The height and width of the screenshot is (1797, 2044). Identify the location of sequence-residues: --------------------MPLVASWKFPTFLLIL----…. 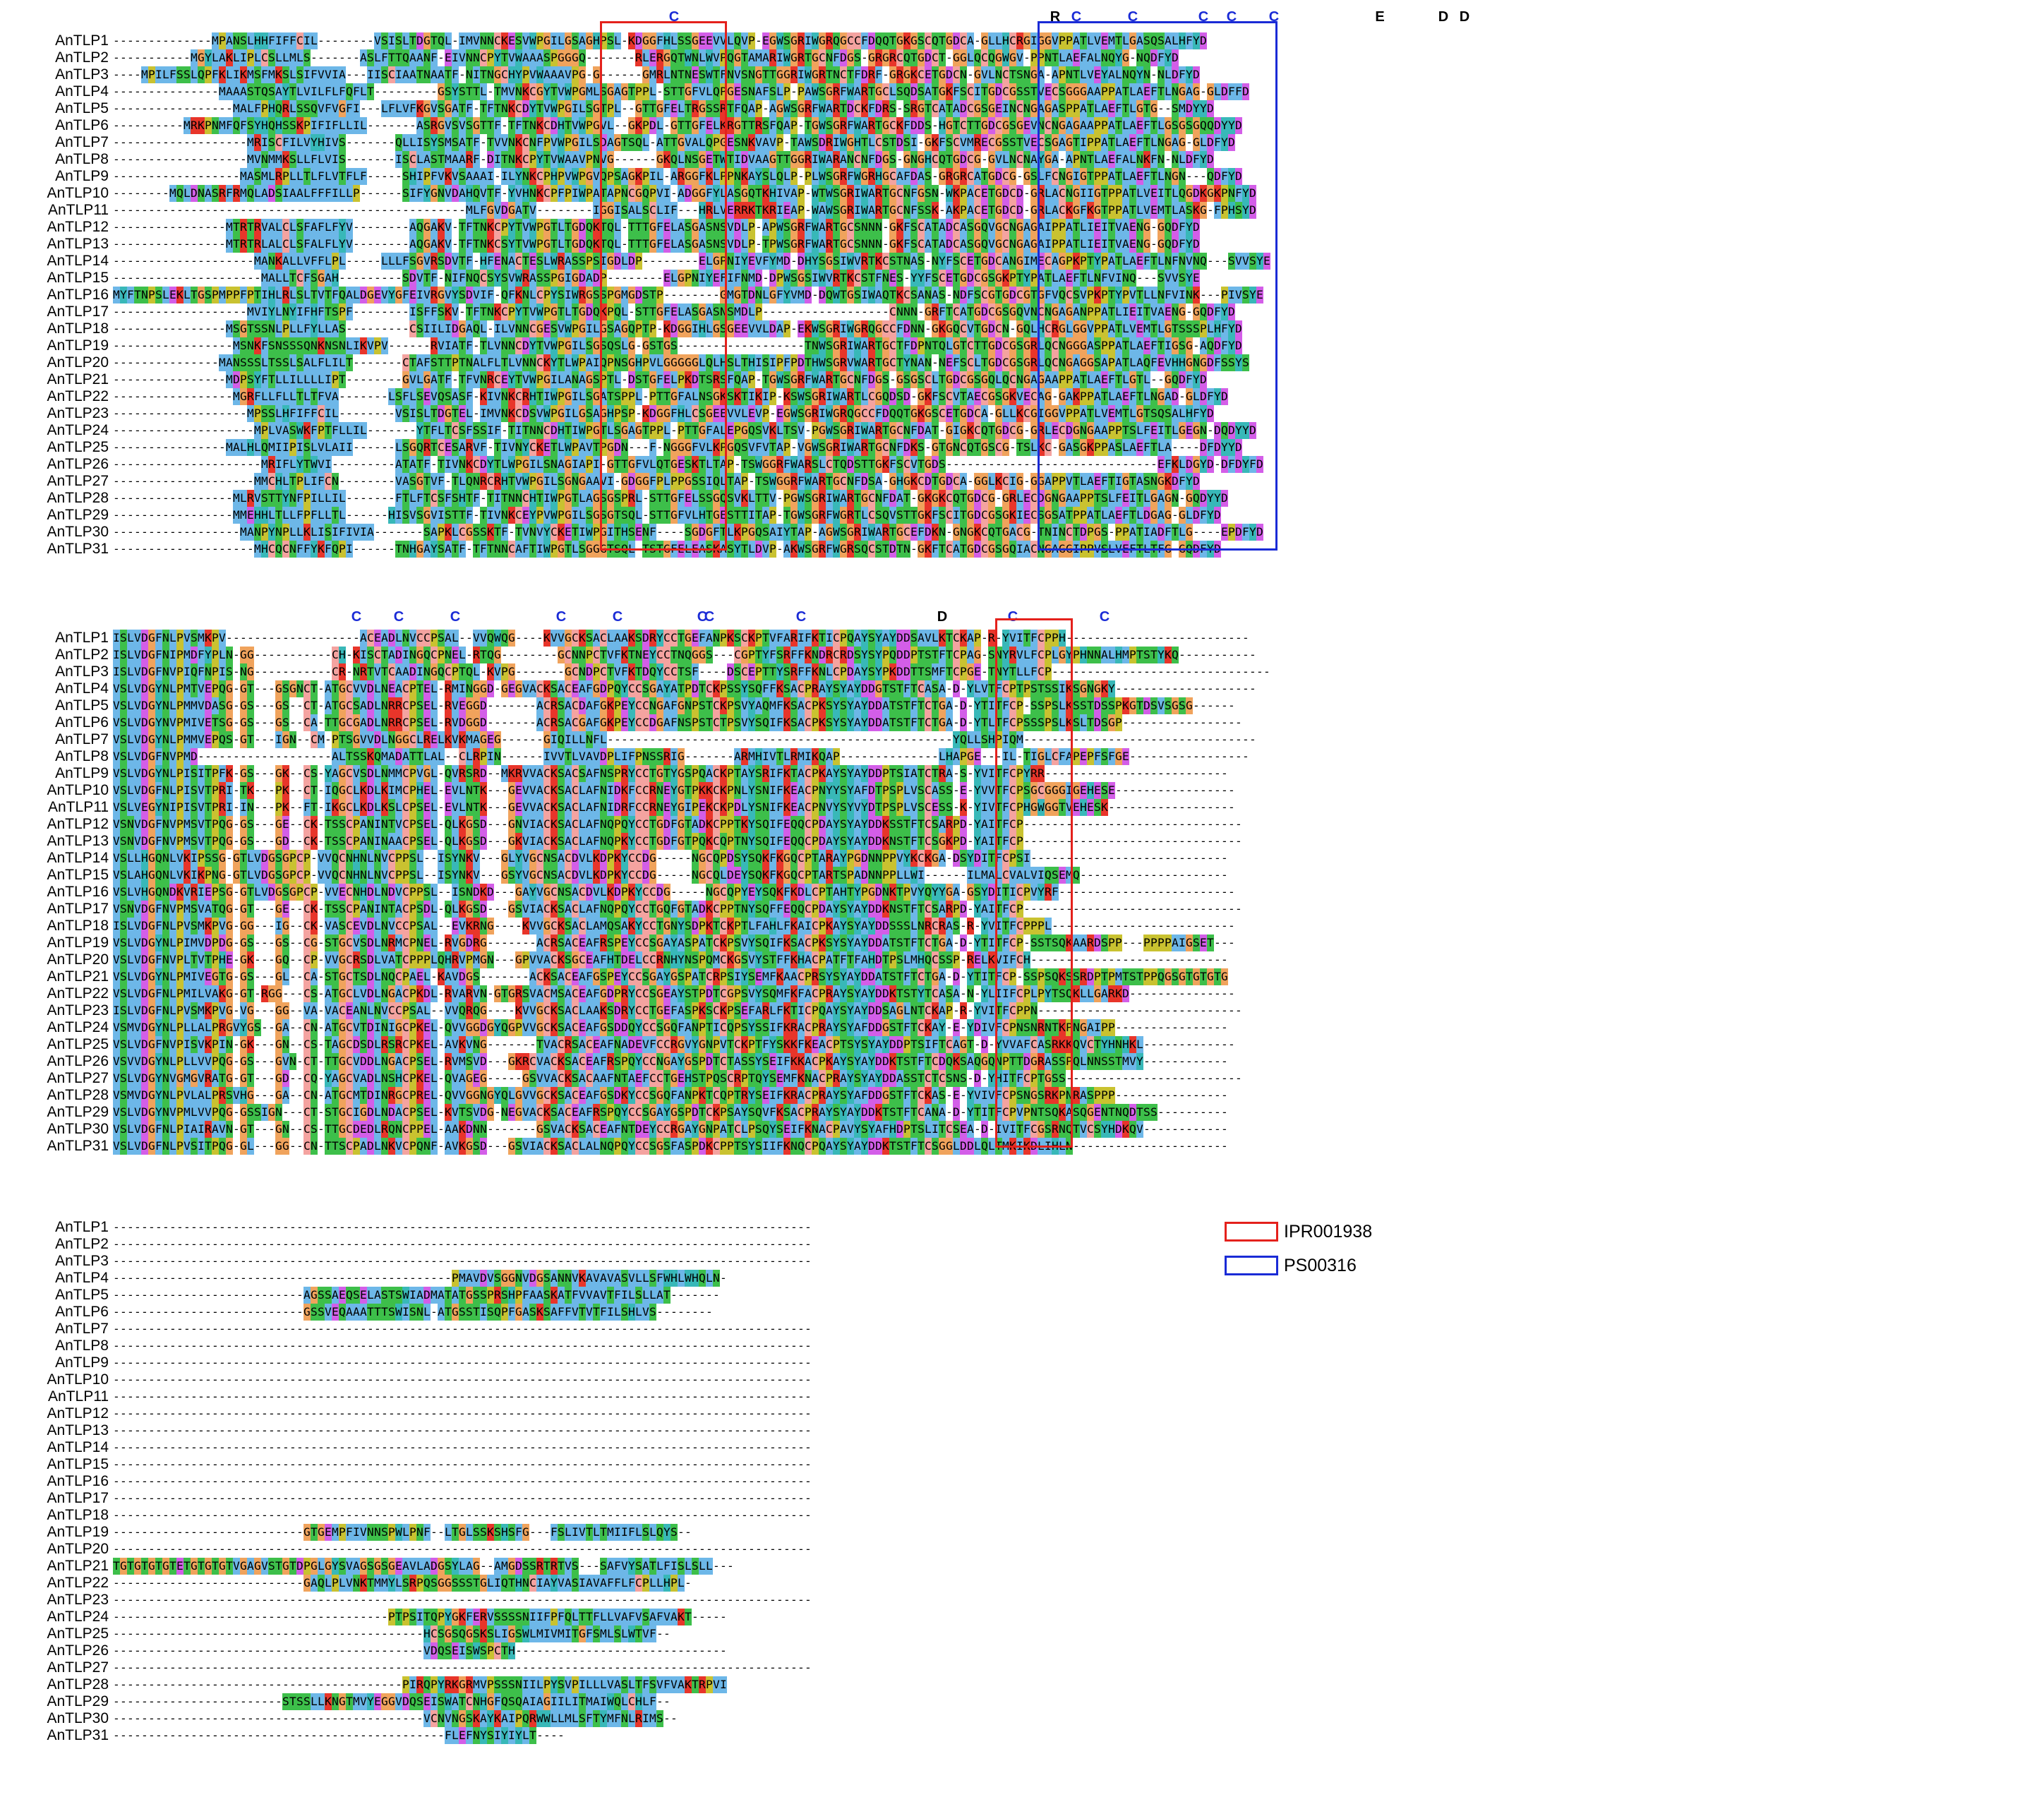
(684, 430).